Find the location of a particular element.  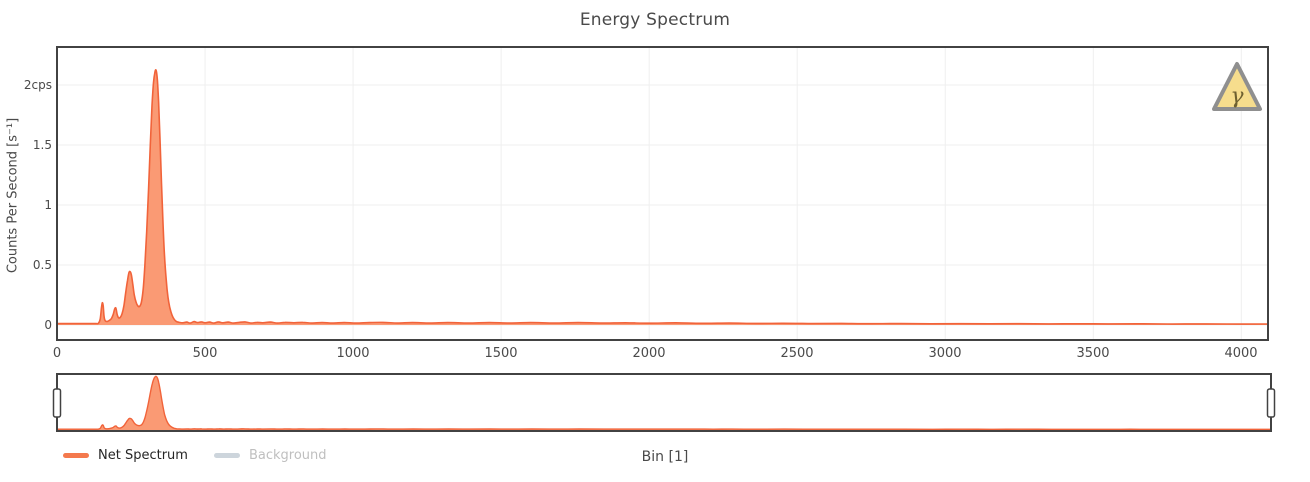

legend-item-background: Background is located at coordinates (270, 455).